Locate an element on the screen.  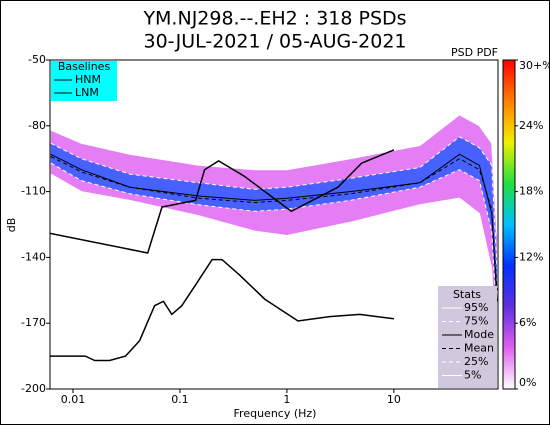
x-tick-label: 0.1 is located at coordinates (180, 399).